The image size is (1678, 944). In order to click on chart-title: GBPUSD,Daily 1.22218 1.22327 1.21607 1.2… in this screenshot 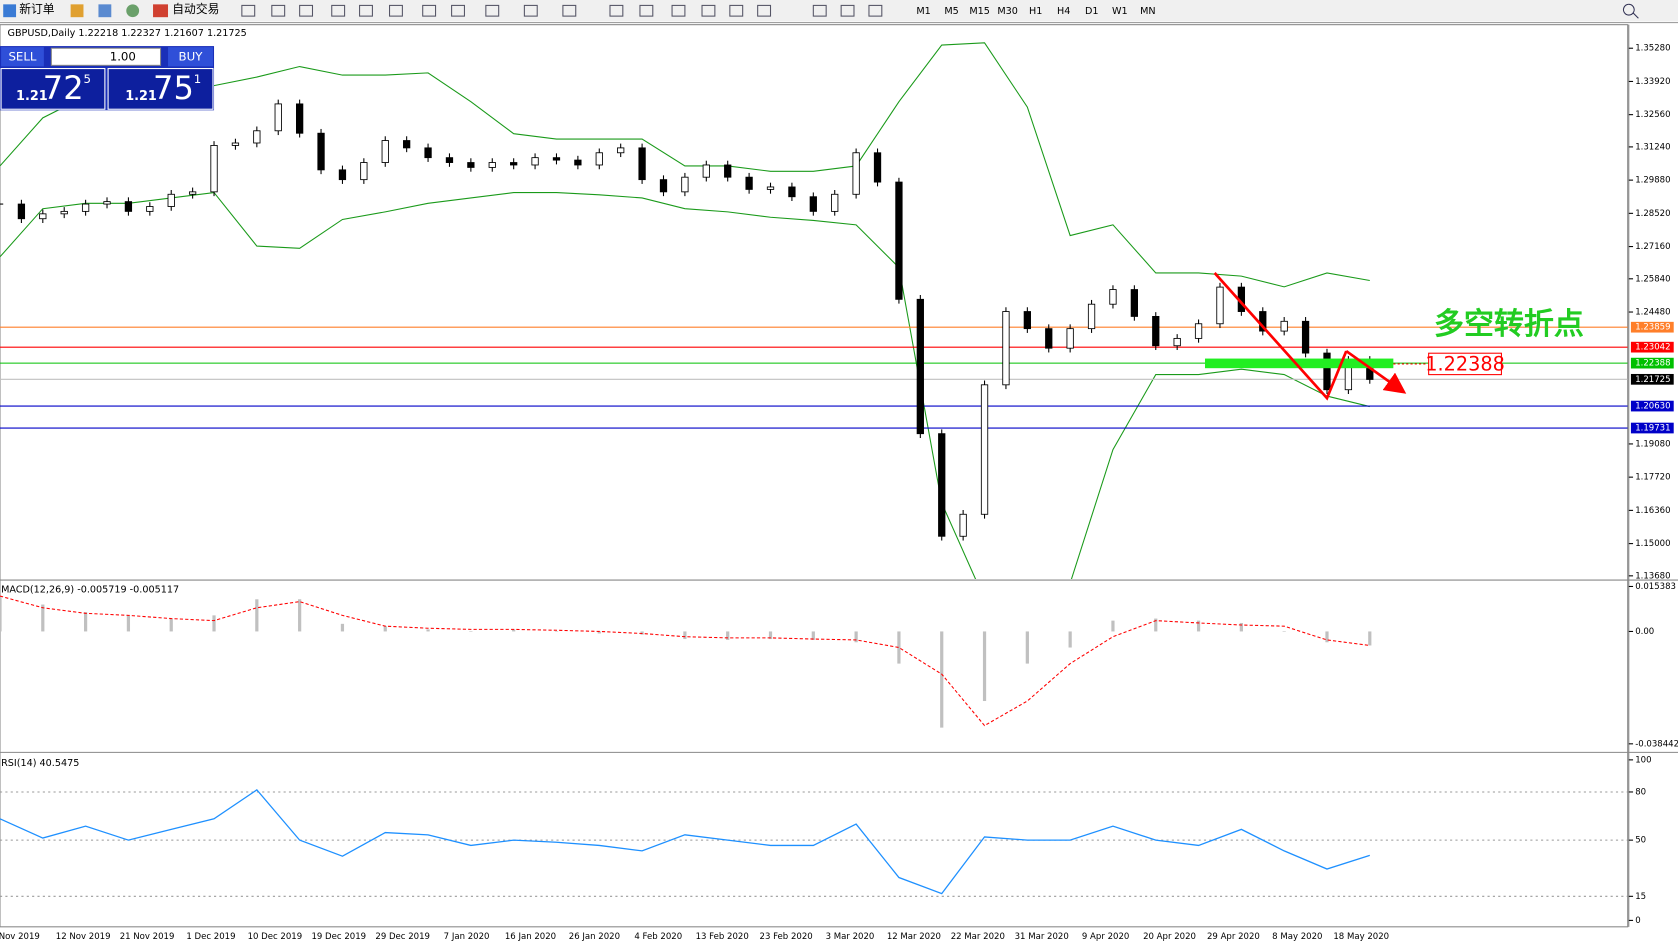, I will do `click(126, 33)`.